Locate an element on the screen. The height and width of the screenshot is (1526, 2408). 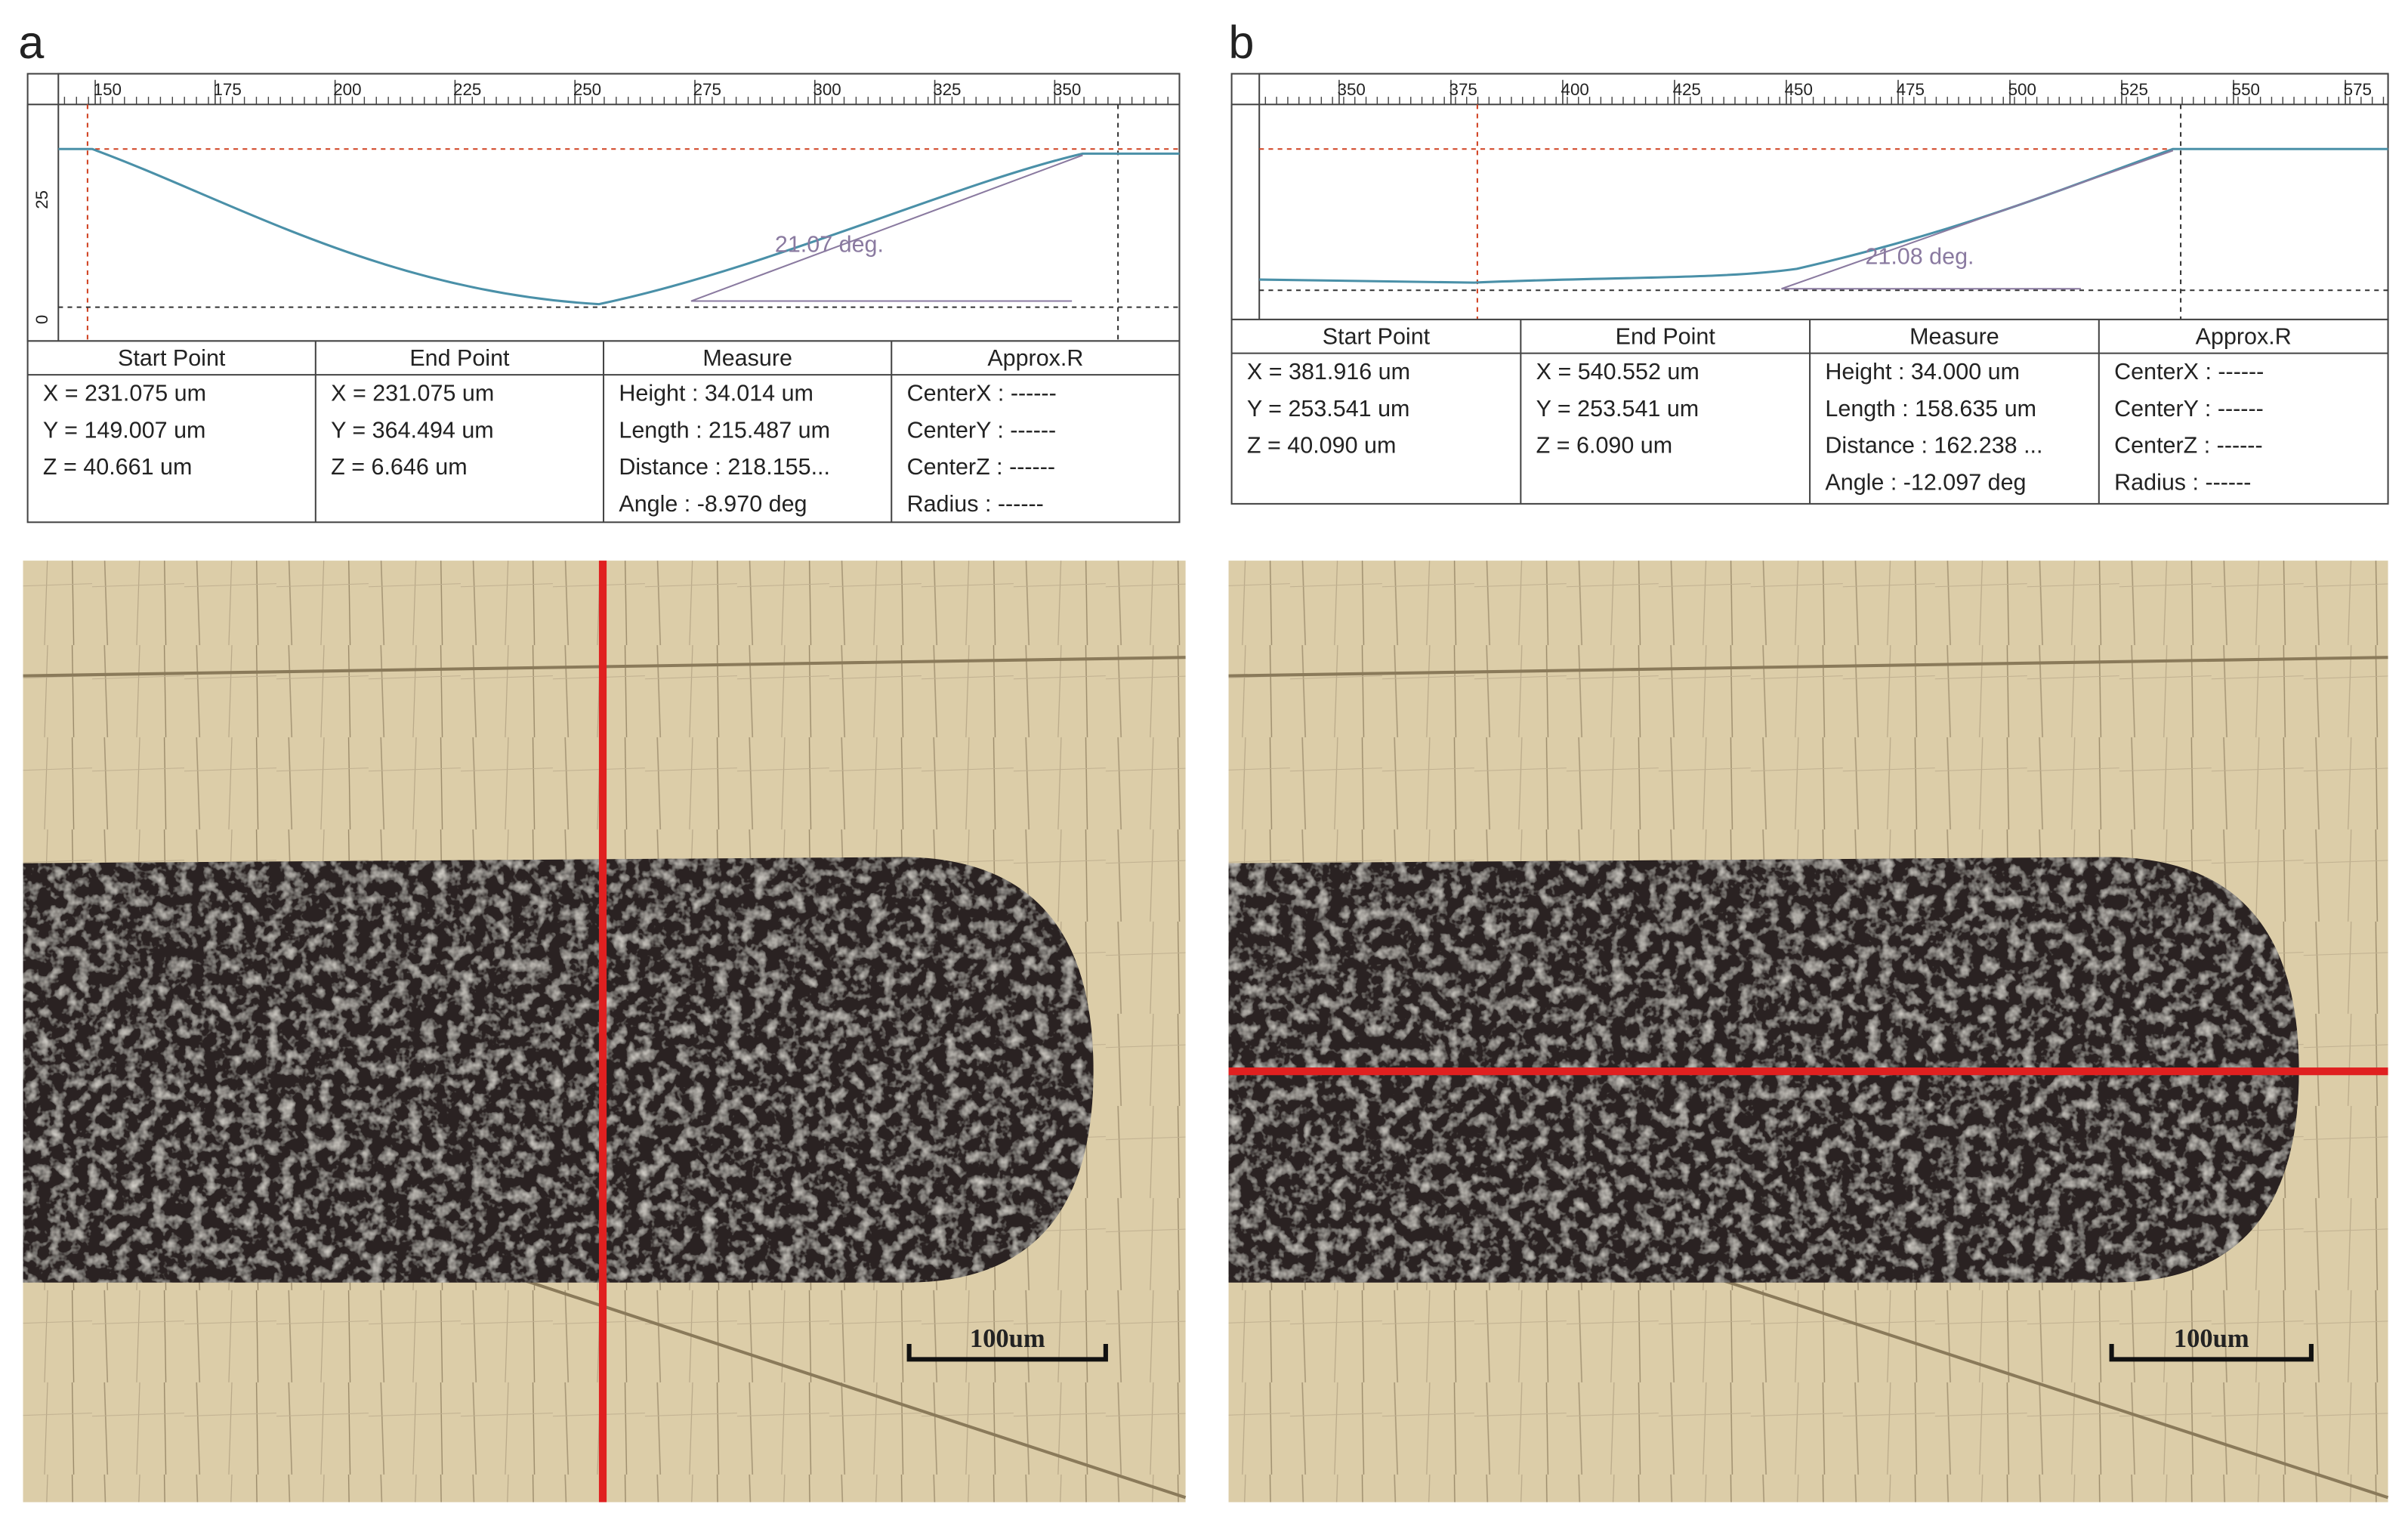
ruler-label: 550 is located at coordinates (2246, 89).